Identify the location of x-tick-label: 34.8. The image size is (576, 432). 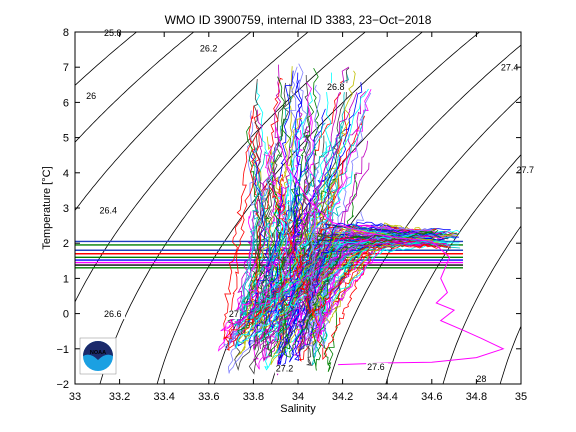
(476, 397).